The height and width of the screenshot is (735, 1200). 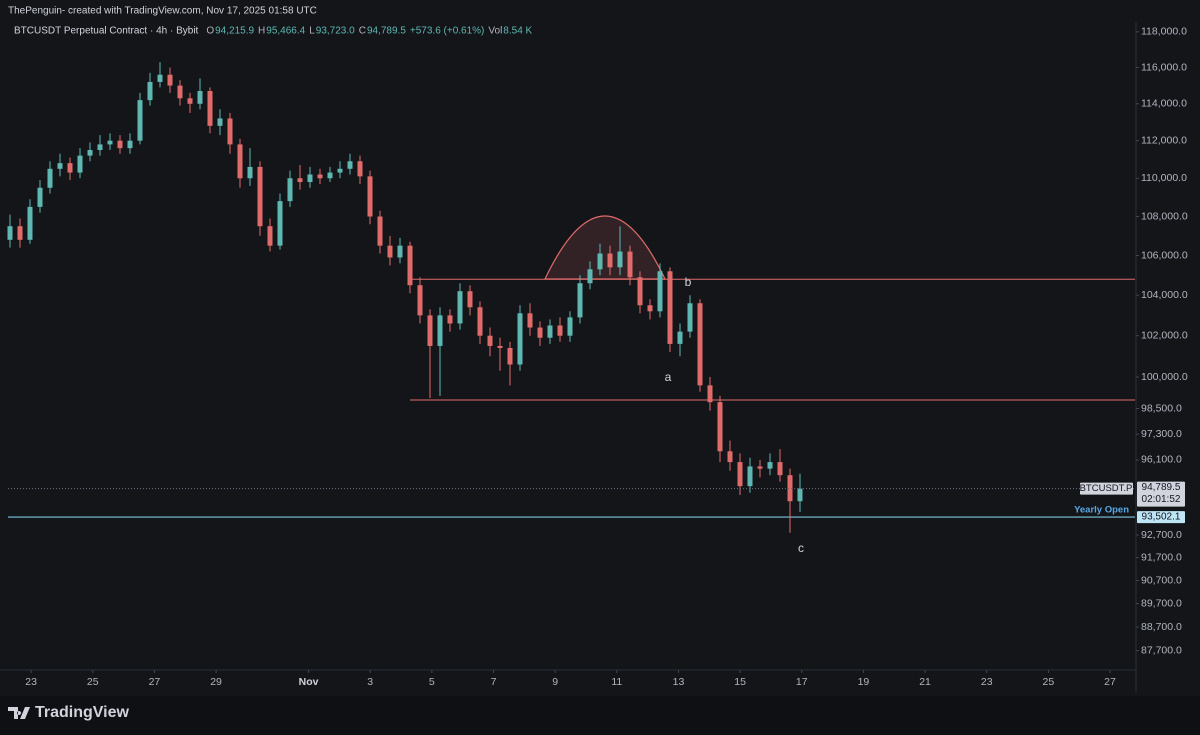 I want to click on x-tick-label: Nov, so click(x=309, y=682).